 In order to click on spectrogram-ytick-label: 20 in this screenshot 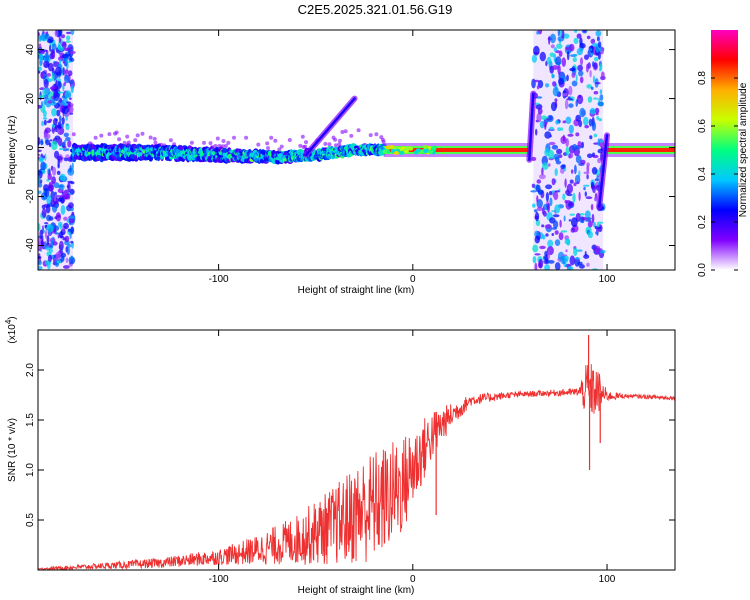, I will do `click(30, 99)`.